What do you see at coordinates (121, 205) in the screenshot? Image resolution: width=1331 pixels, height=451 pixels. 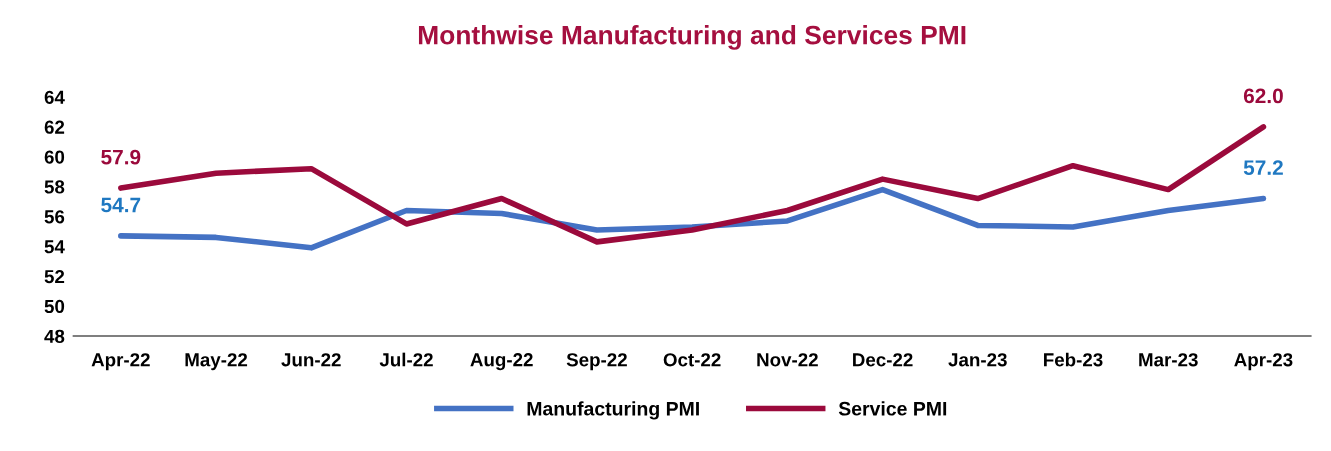 I see `data-label: 54.7` at bounding box center [121, 205].